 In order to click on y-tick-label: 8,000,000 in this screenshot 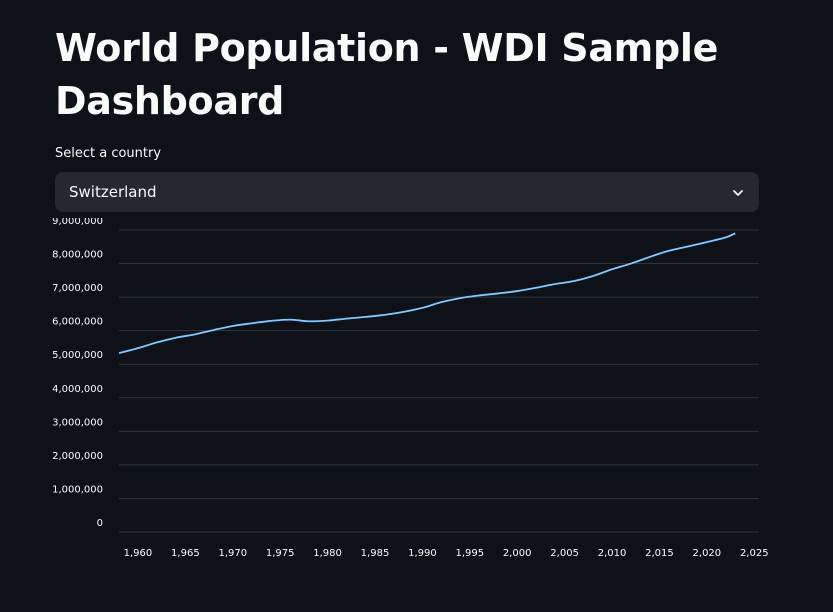, I will do `click(77, 255)`.